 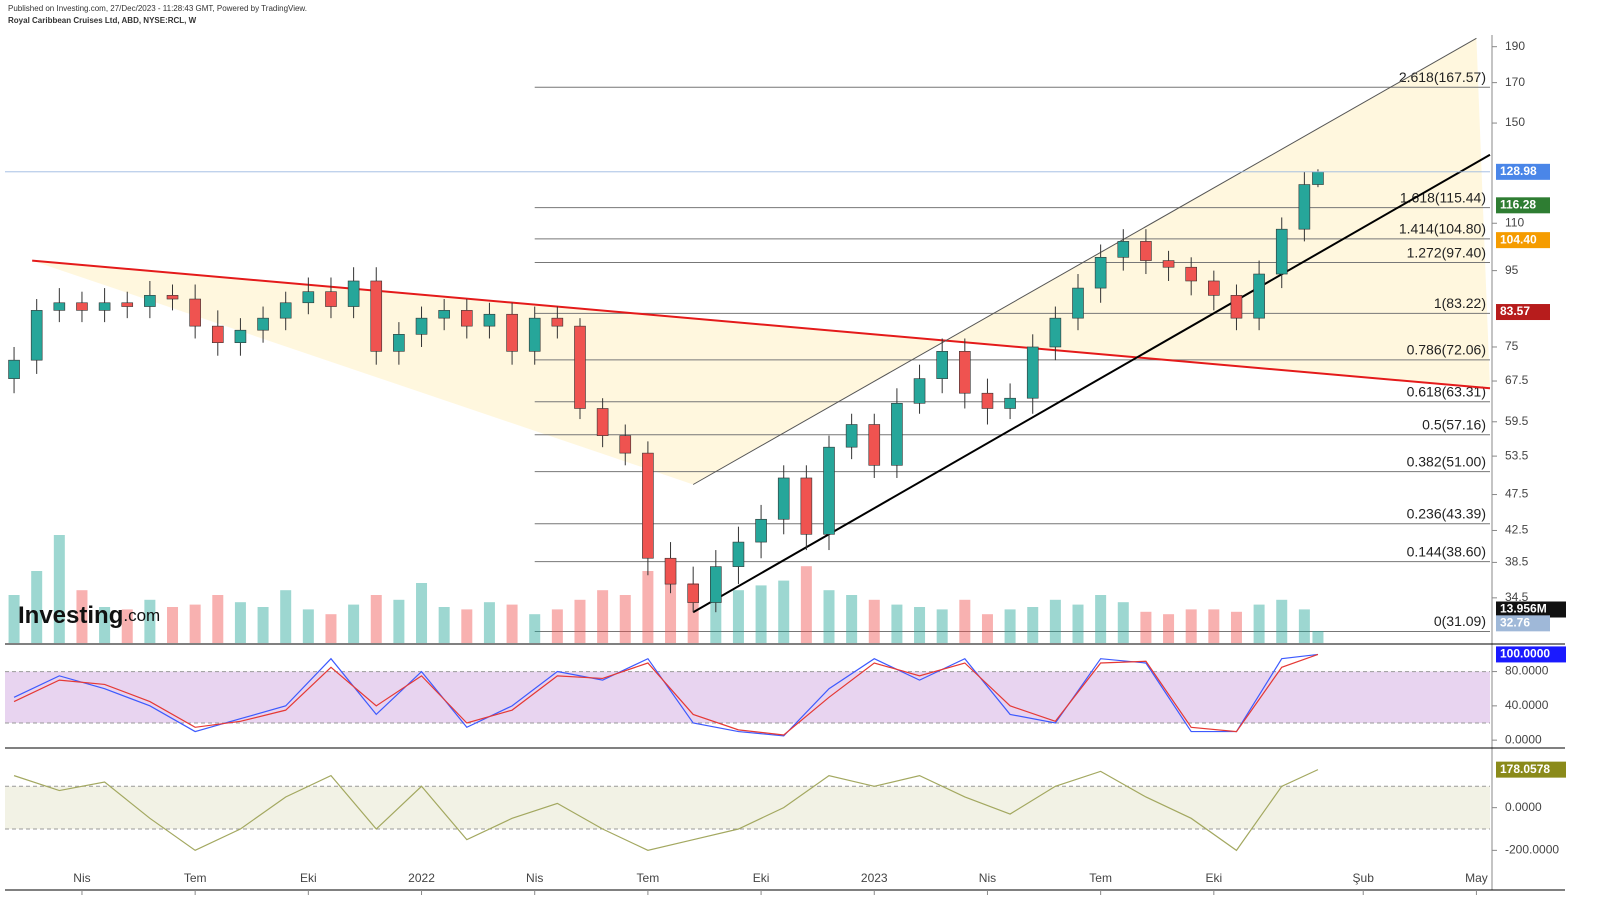 What do you see at coordinates (1517, 562) in the screenshot?
I see `y-tick-label: 38.5` at bounding box center [1517, 562].